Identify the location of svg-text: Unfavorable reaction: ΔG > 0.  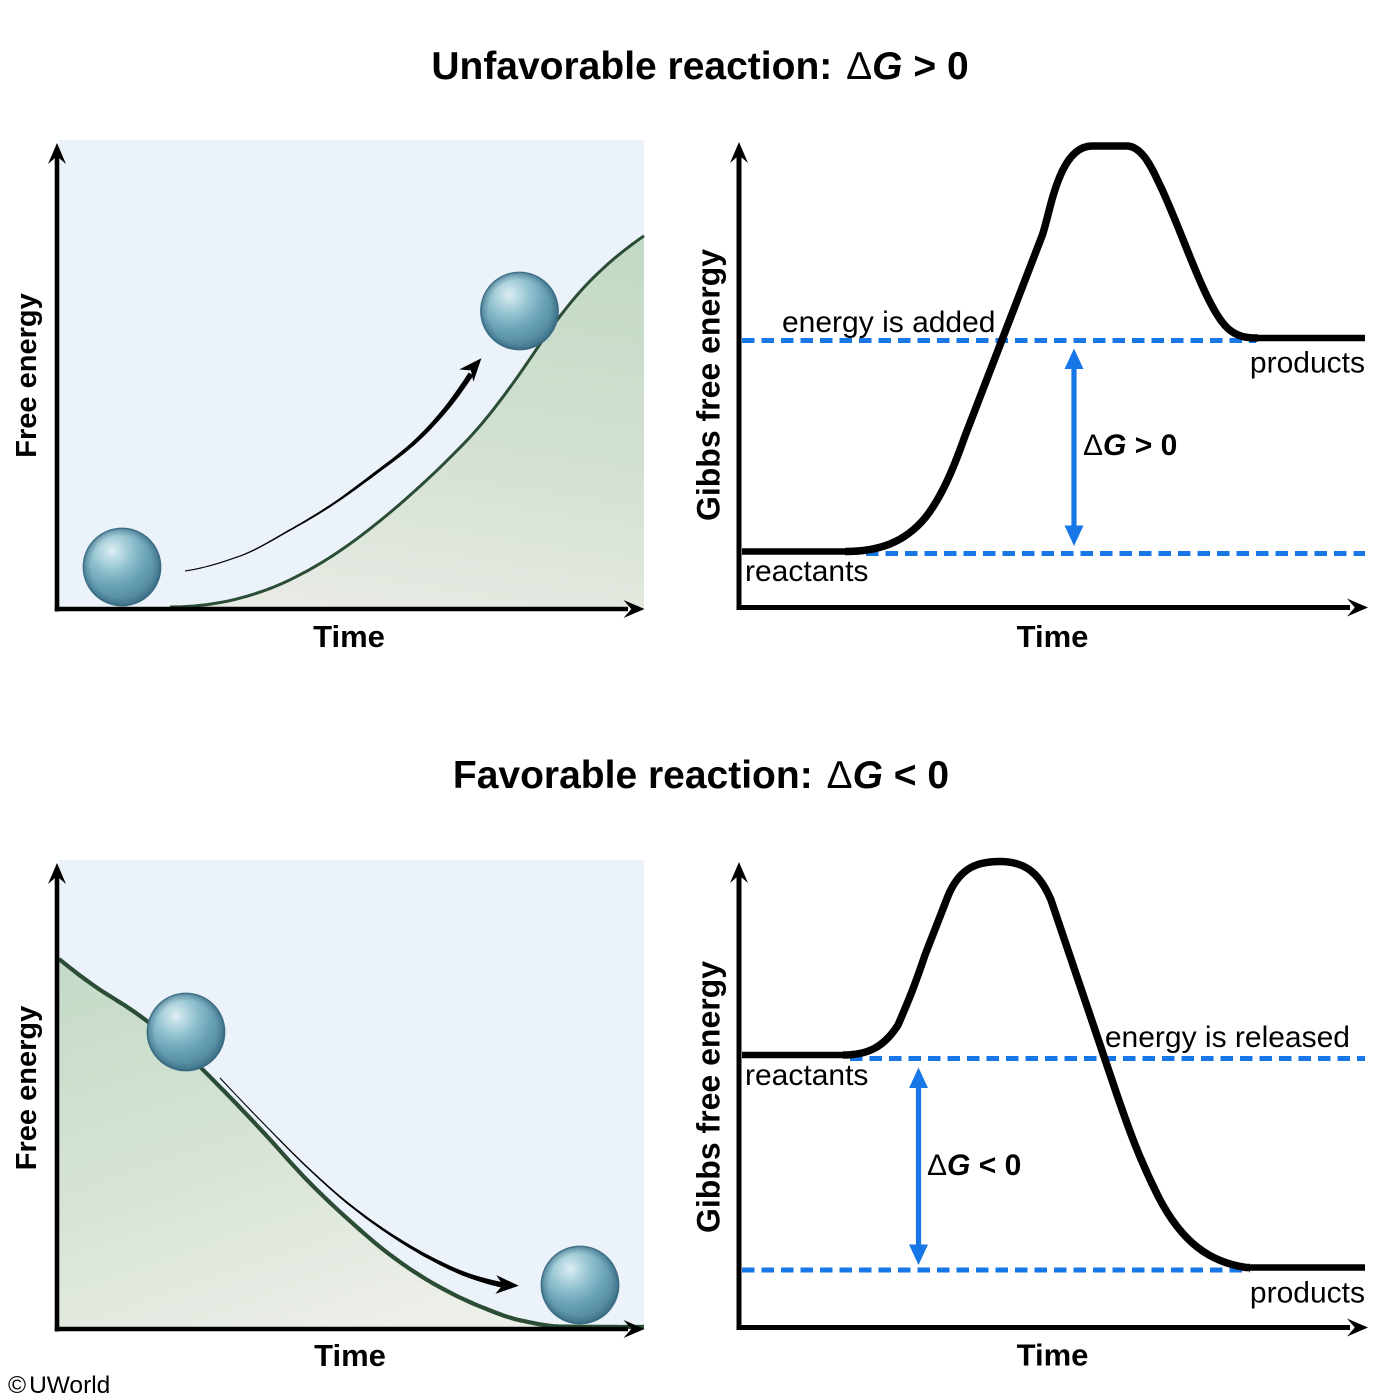
(699, 66).